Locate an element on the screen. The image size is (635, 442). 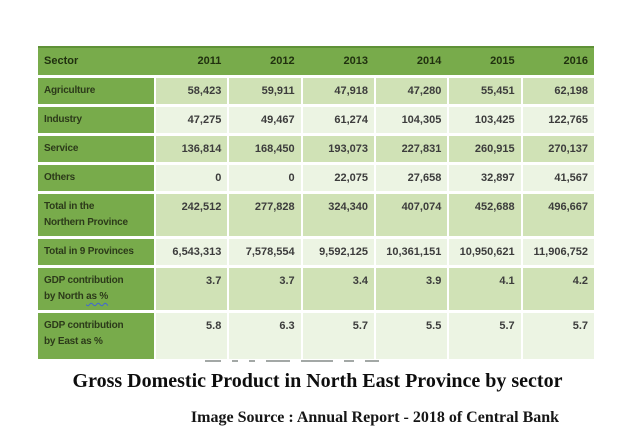
row-label: Total in 9 Provinces is located at coordinates (96, 252).